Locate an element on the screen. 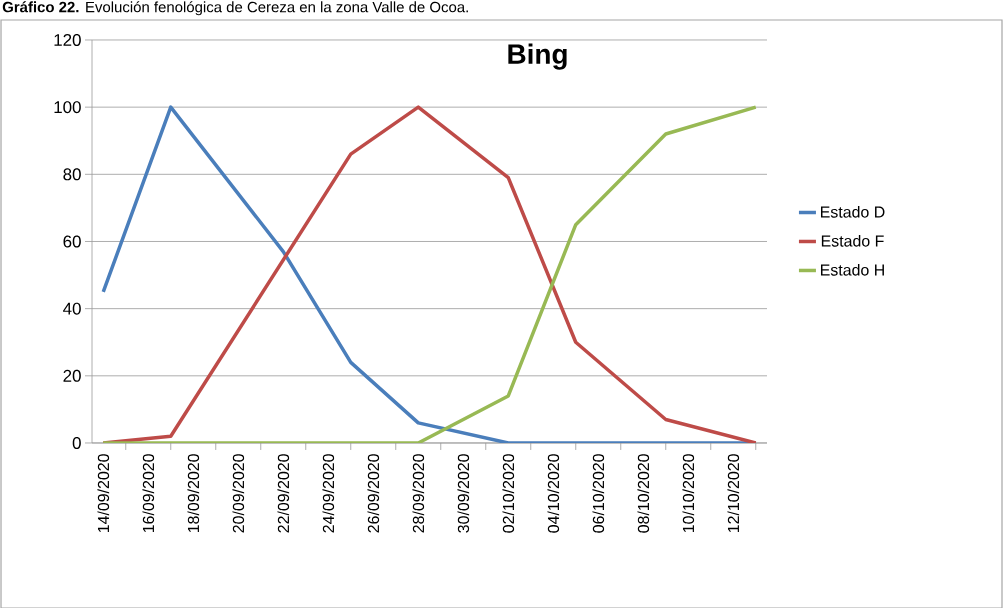 The width and height of the screenshot is (1004, 608). chart-title: Bing is located at coordinates (537, 56).